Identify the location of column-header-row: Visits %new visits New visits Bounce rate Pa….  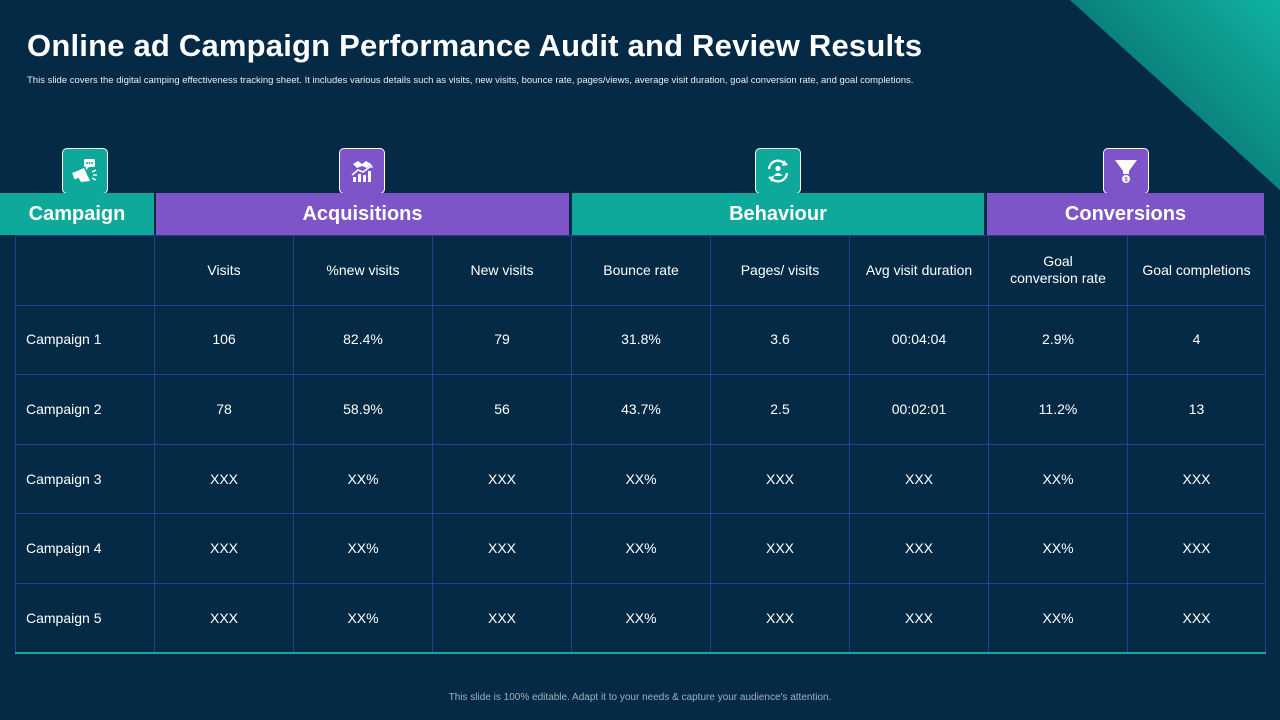
(640, 270).